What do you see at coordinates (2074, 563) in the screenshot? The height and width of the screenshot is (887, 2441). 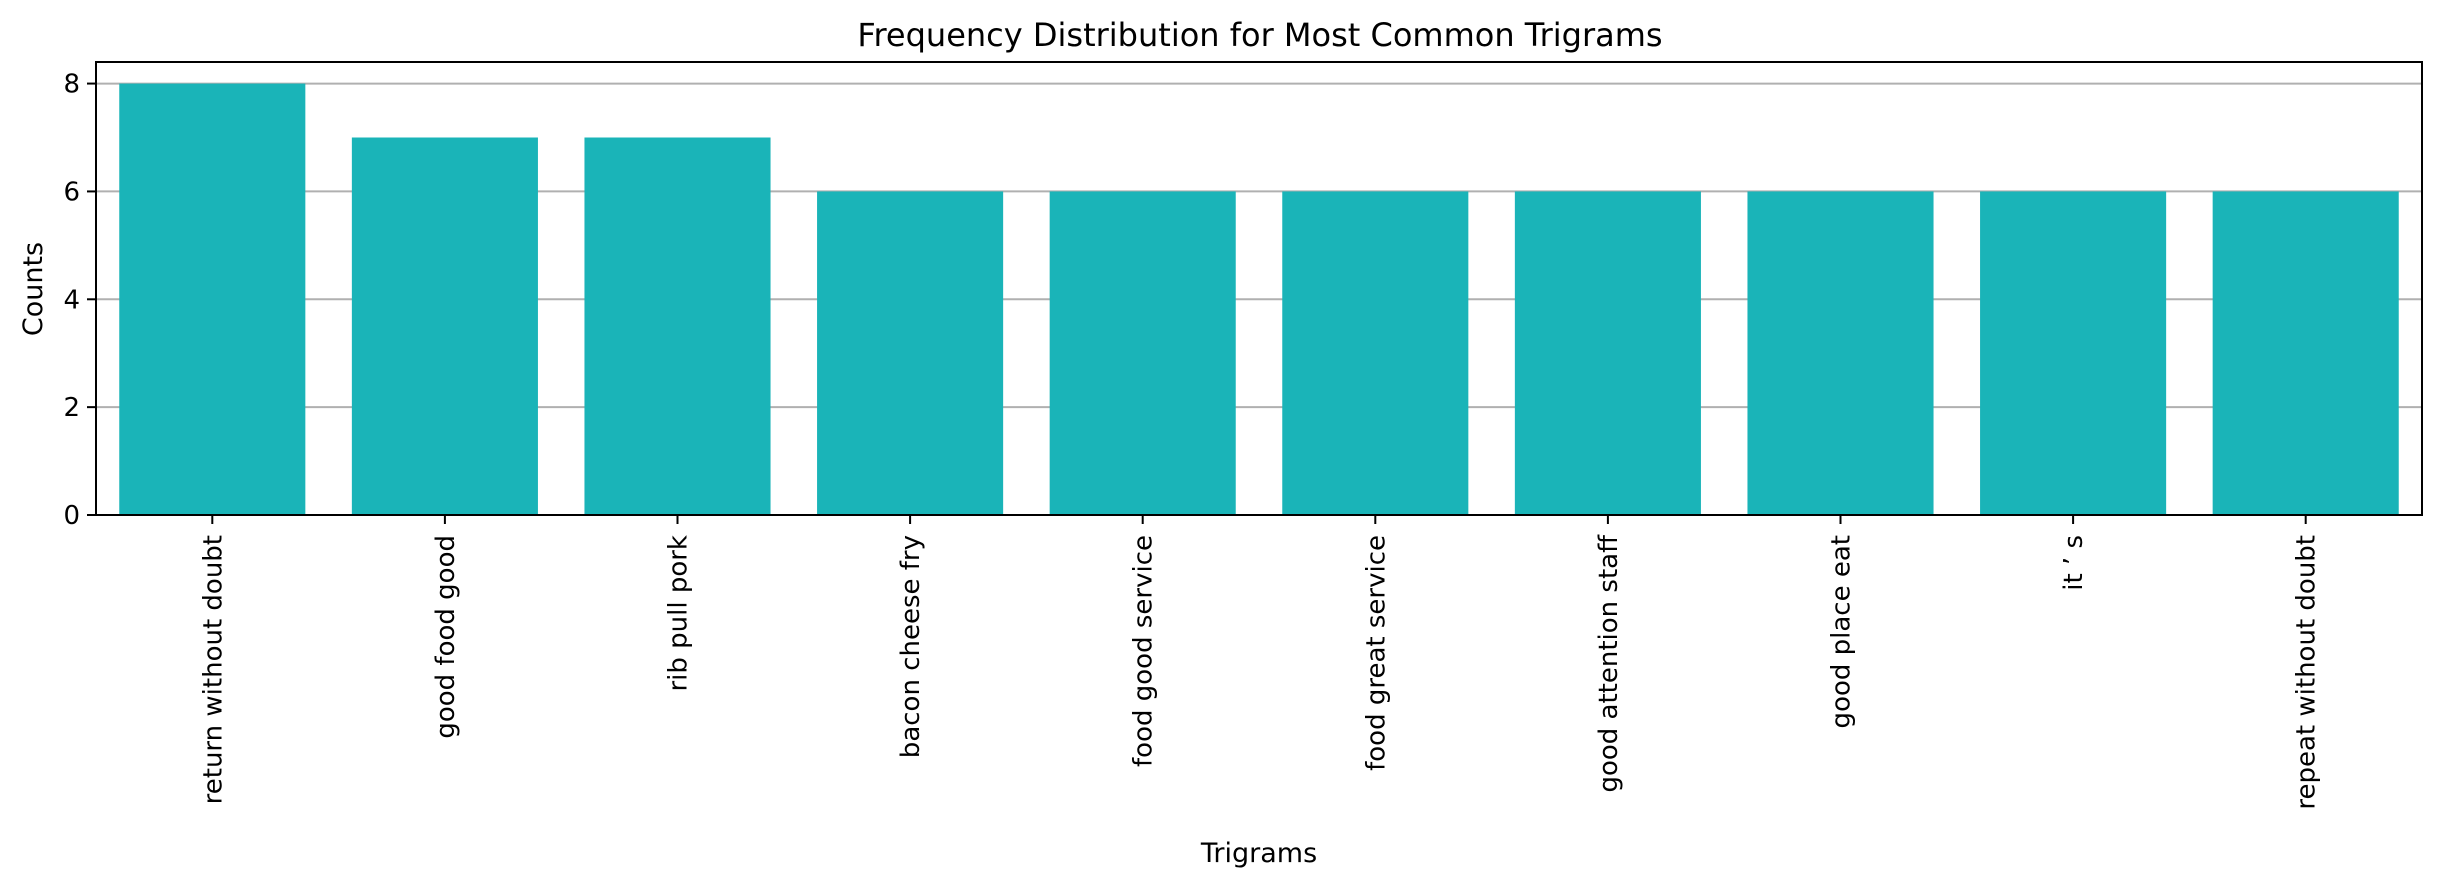 I see `x-tick-label: it ’ s` at bounding box center [2074, 563].